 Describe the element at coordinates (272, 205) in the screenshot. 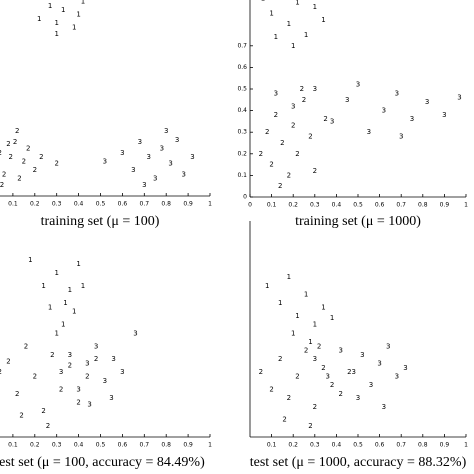

I see `x-tick-label: 0.1` at that location.